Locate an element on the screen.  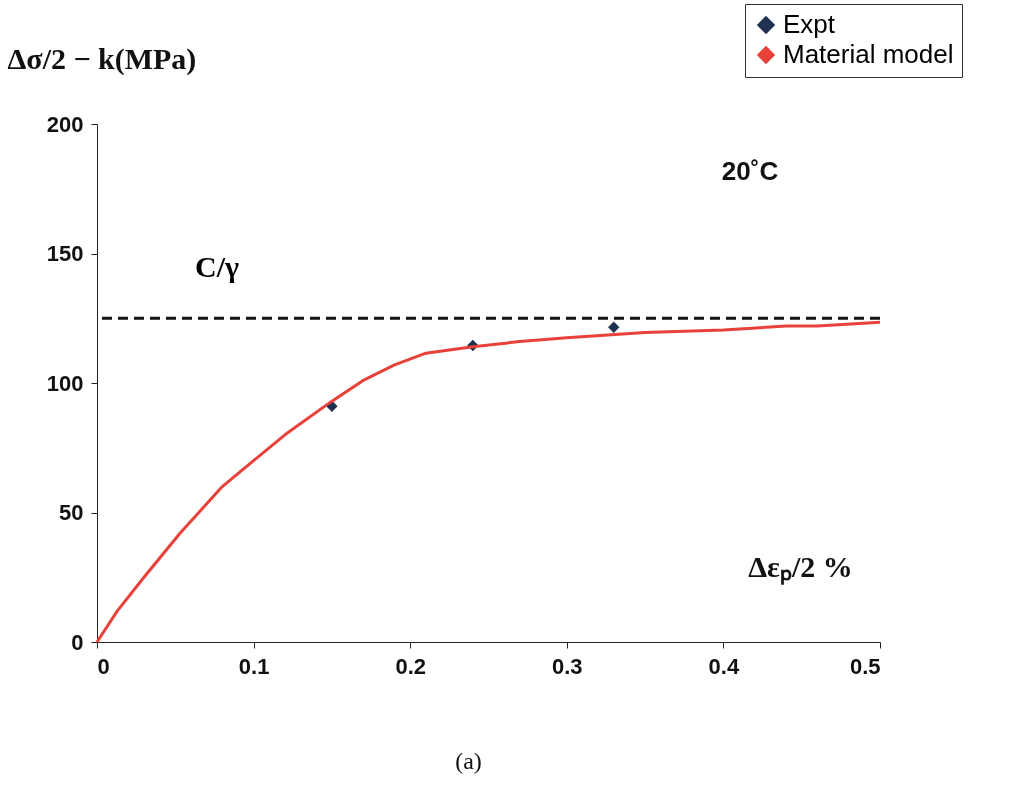
text: (a) is located at coordinates (468, 761).